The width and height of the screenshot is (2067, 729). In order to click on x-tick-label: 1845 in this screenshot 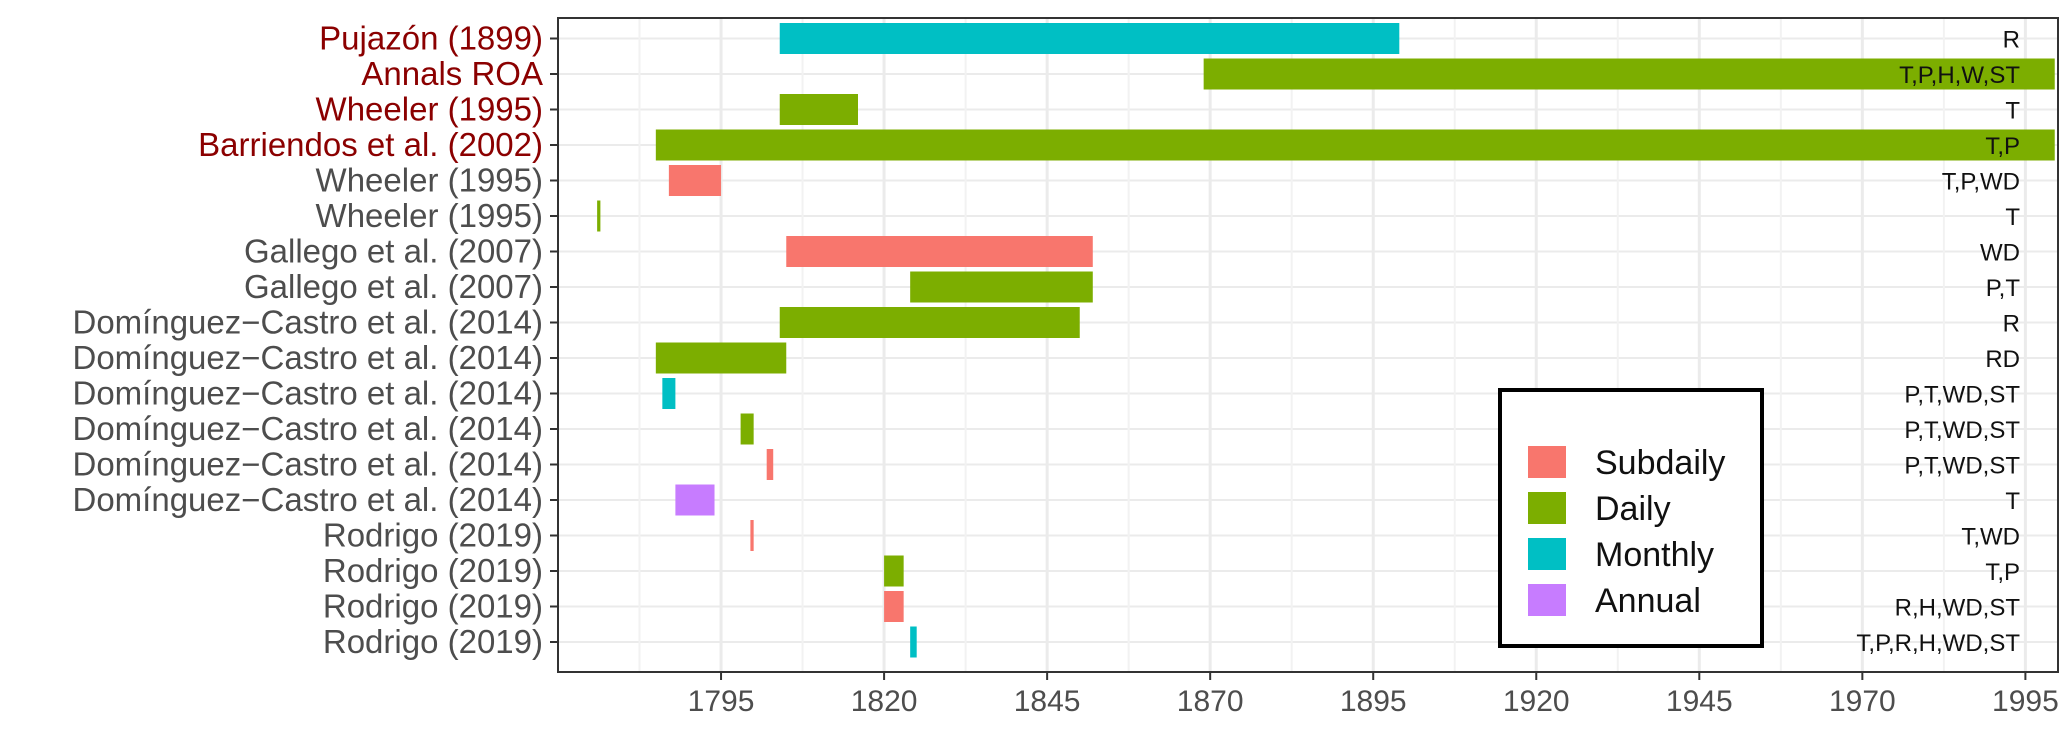, I will do `click(1047, 701)`.